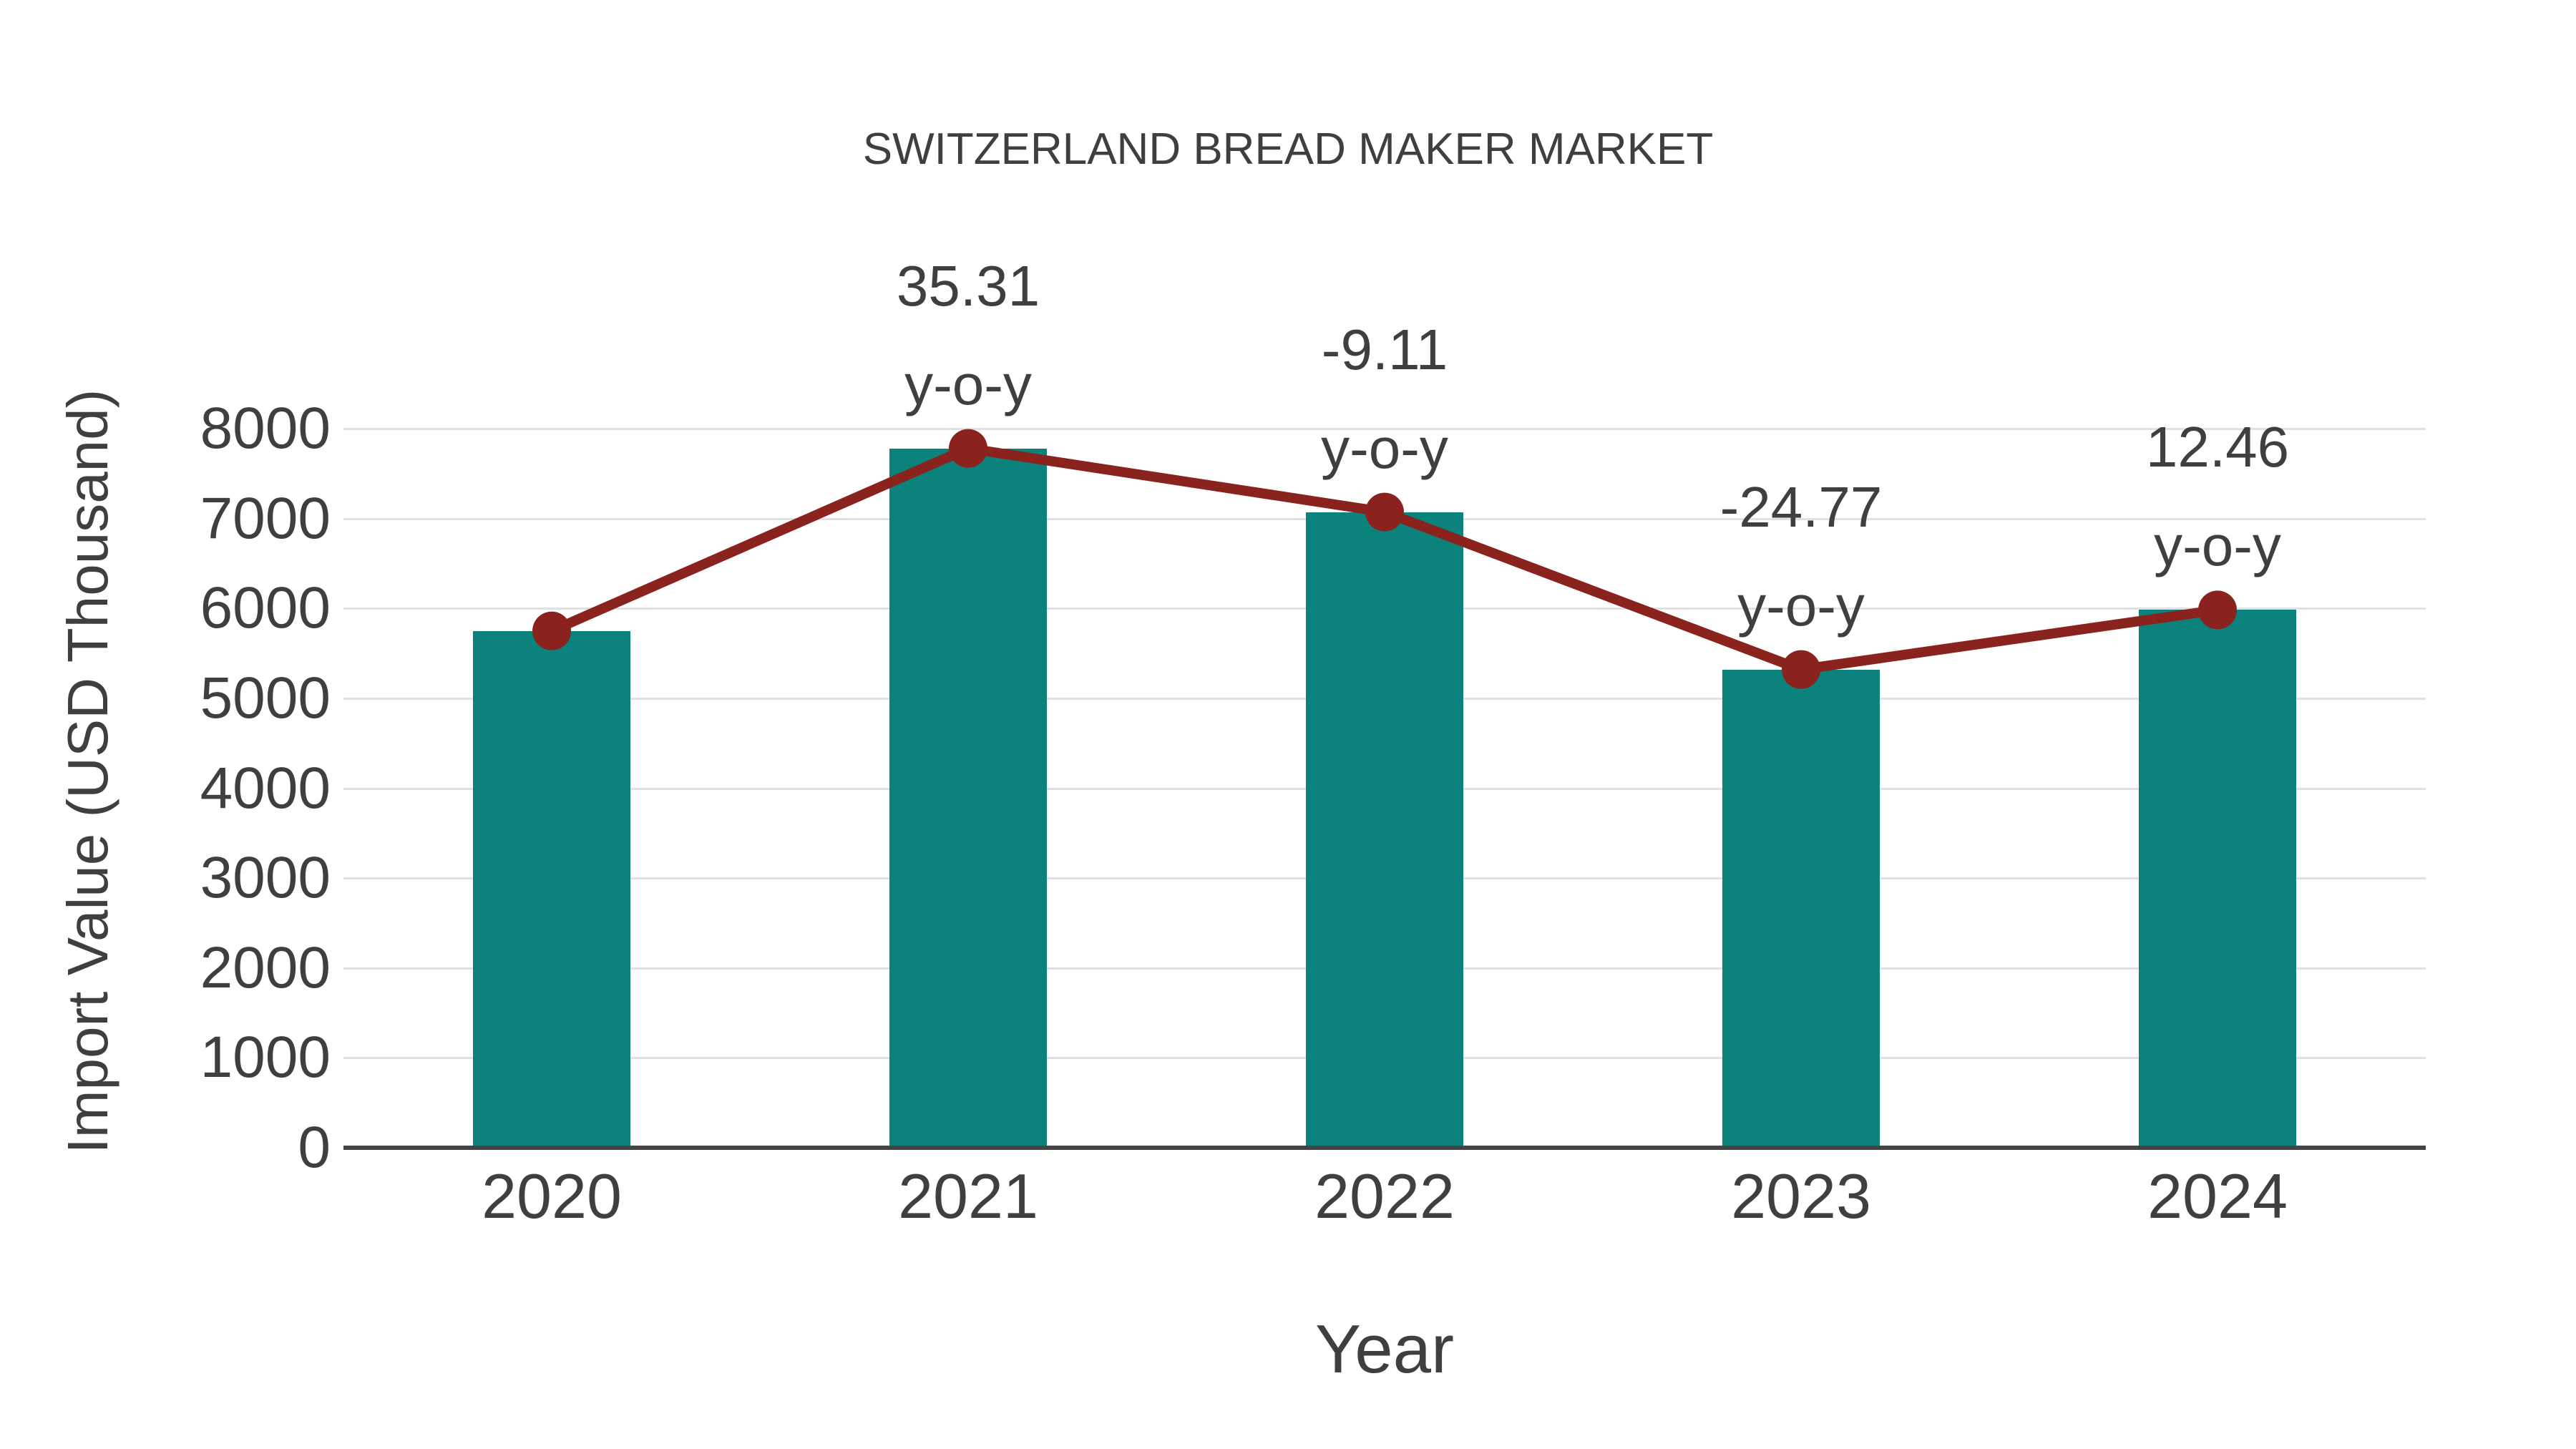  What do you see at coordinates (1801, 556) in the screenshot?
I see `annotation-2023: -24.77 y-o-y` at bounding box center [1801, 556].